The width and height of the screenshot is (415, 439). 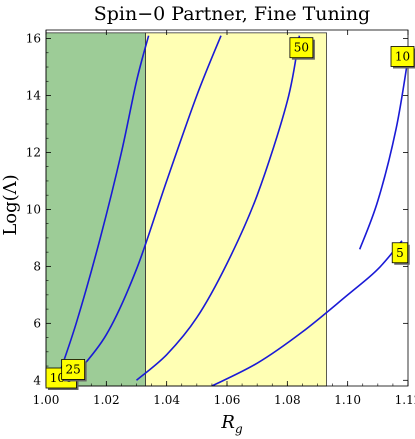 I want to click on contour-label-text: 50, so click(x=301, y=48).